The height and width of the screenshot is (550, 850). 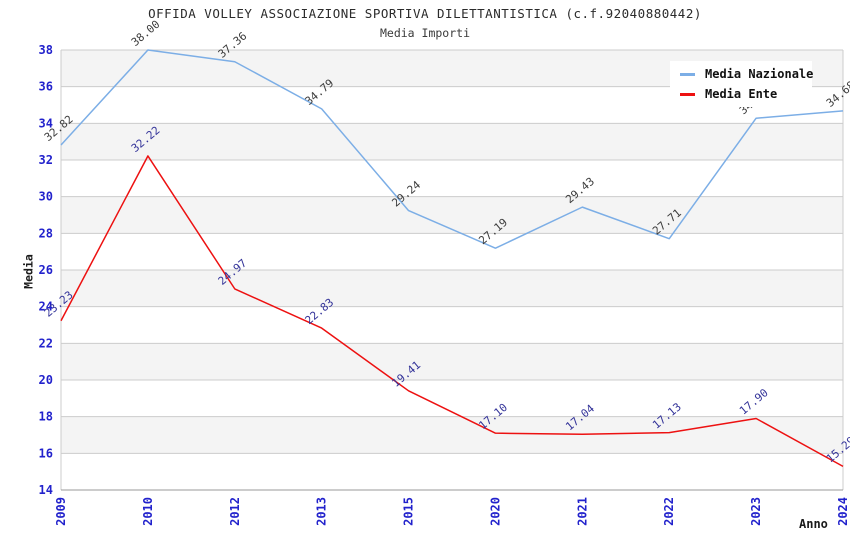 What do you see at coordinates (148, 511) in the screenshot?
I see `x-tick-label: 2010` at bounding box center [148, 511].